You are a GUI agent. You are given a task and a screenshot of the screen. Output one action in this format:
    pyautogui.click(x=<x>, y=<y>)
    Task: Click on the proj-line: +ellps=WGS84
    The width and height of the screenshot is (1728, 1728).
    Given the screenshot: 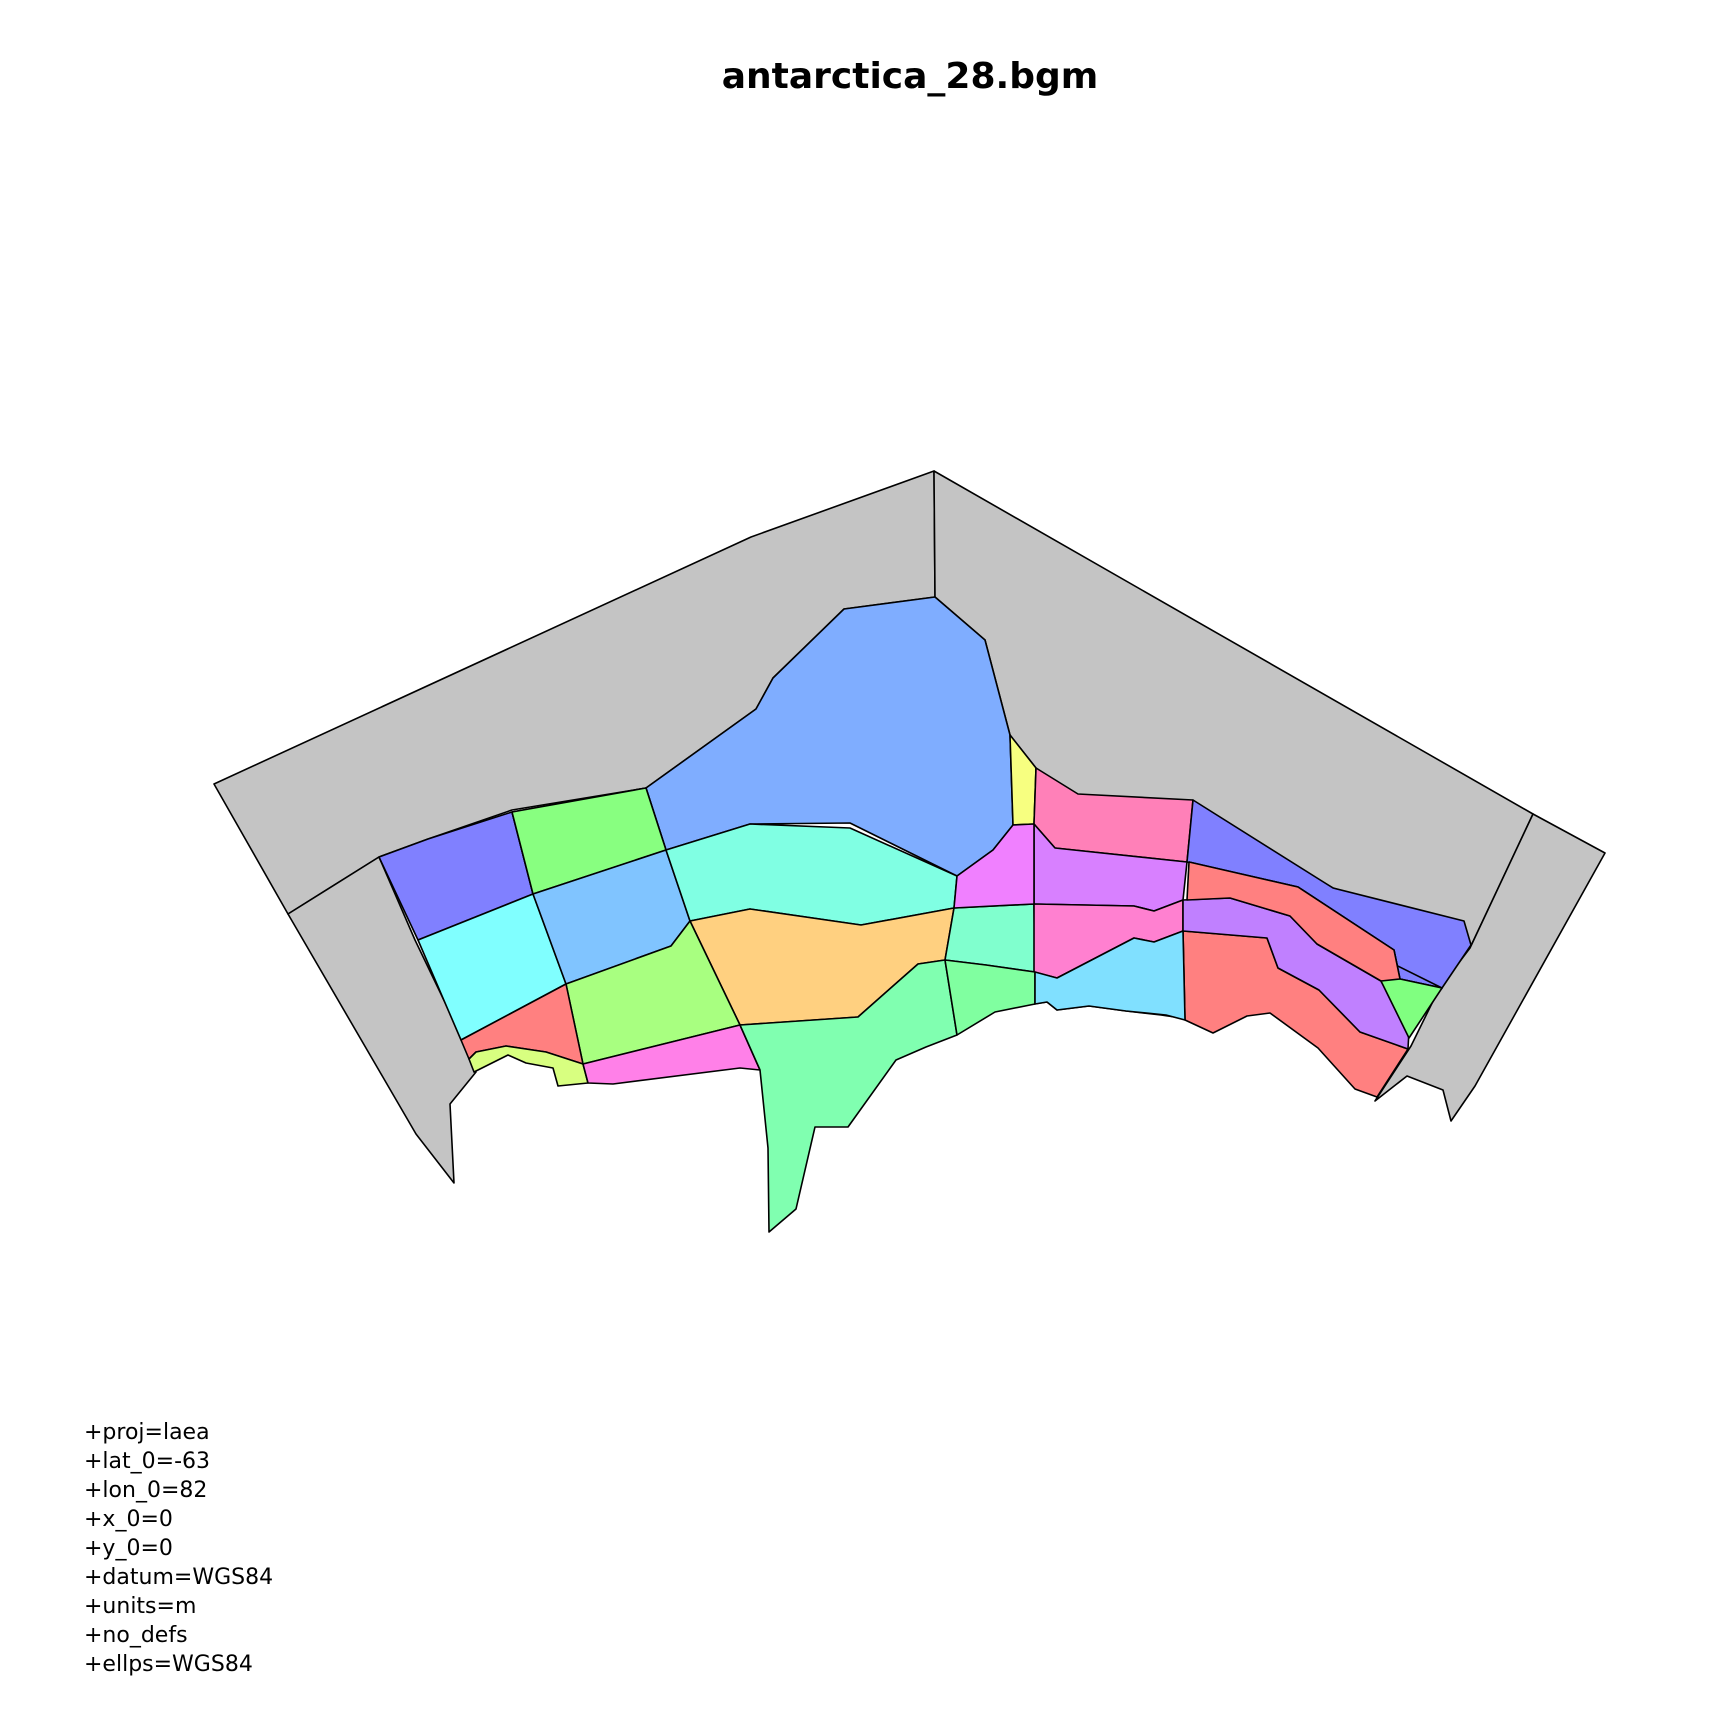 What is the action you would take?
    pyautogui.click(x=168, y=1664)
    